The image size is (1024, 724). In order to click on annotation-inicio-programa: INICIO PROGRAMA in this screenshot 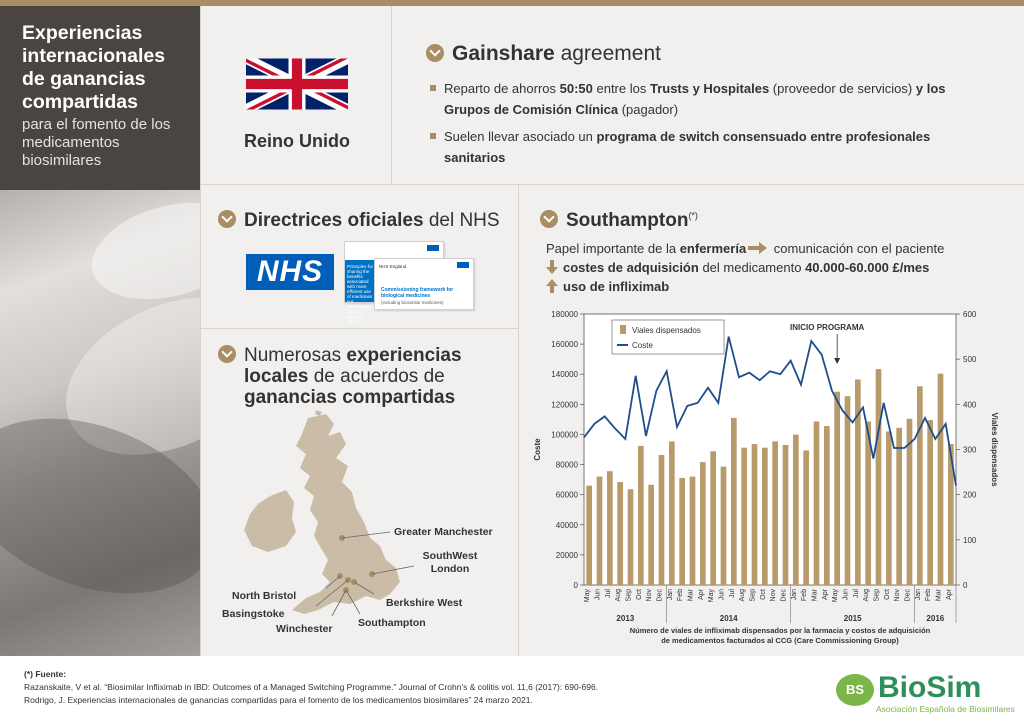, I will do `click(827, 327)`.